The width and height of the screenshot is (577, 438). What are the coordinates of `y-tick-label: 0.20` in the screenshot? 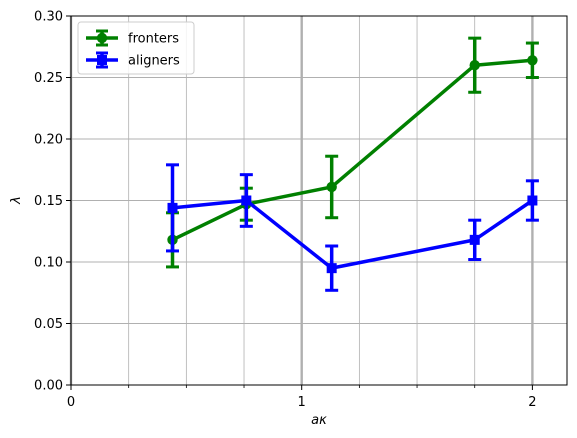 It's located at (48, 140).